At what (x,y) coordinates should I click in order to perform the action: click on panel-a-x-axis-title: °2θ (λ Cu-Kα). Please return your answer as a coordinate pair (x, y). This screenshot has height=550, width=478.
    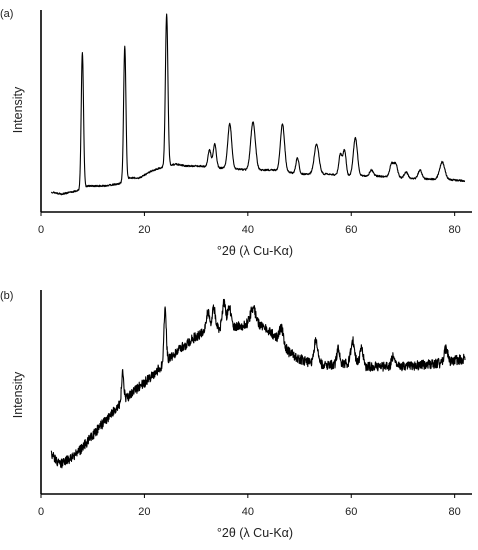
    Looking at the image, I should click on (255, 251).